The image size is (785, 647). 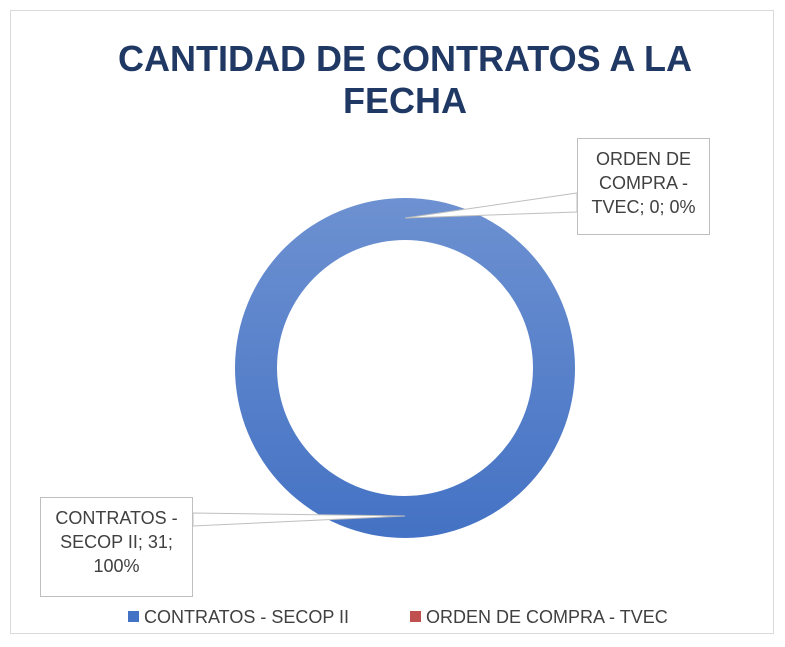 I want to click on legend-item: CONTRATOS - SECOP II, so click(x=238, y=617).